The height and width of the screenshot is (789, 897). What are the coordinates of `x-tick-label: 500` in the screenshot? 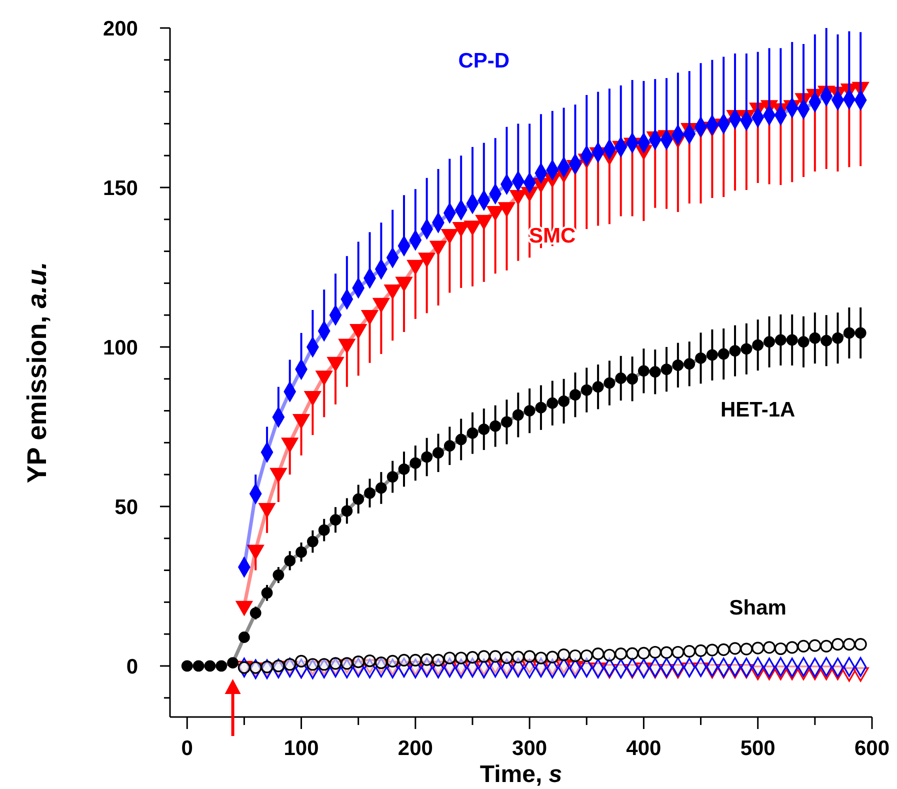 It's located at (758, 748).